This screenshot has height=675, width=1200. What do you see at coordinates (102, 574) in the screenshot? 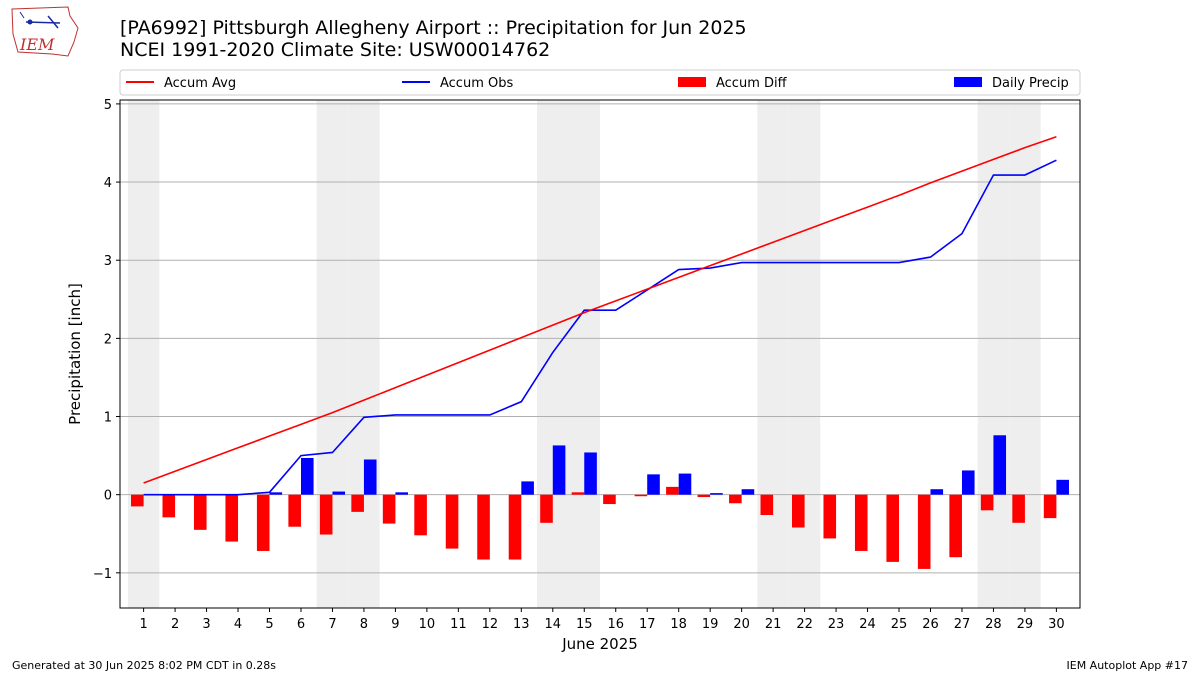
I see `y-tick-label: −1` at bounding box center [102, 574].